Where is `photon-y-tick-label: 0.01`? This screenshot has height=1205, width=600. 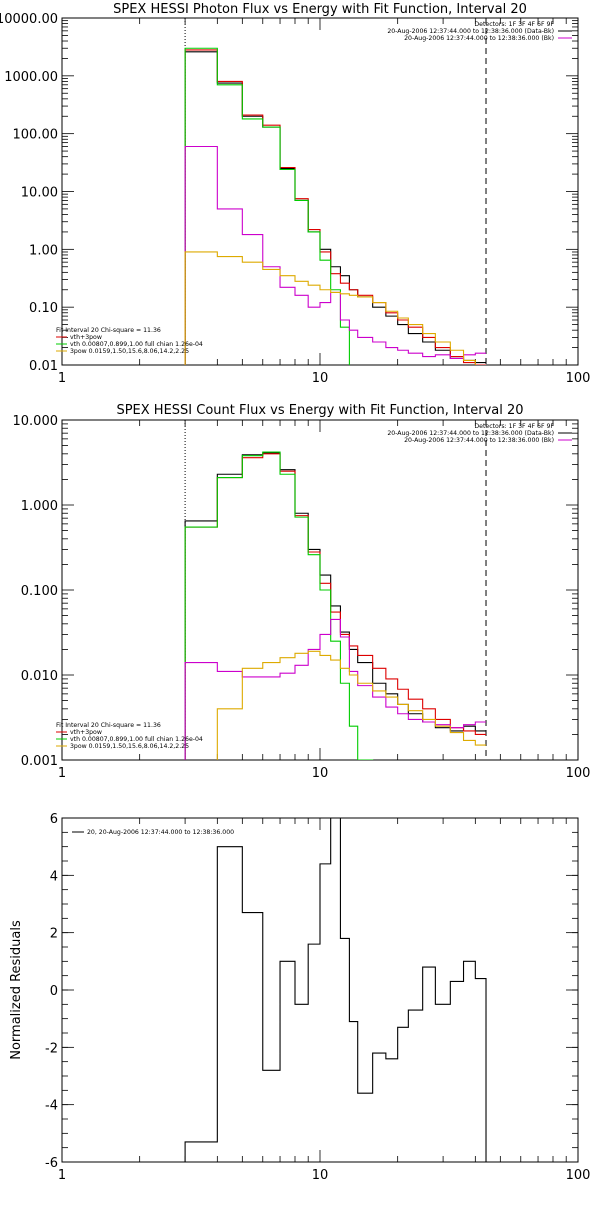 photon-y-tick-label: 0.01 is located at coordinates (43, 366).